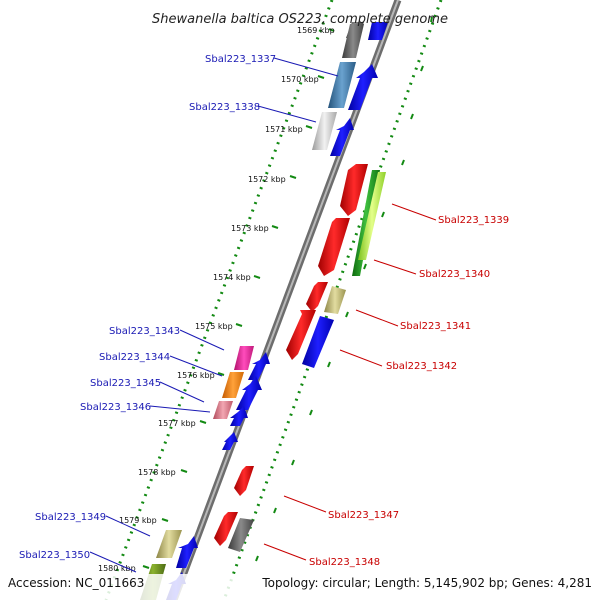  What do you see at coordinates (125, 383) in the screenshot?
I see `gene-label-text: Sbal223_1345` at bounding box center [125, 383].